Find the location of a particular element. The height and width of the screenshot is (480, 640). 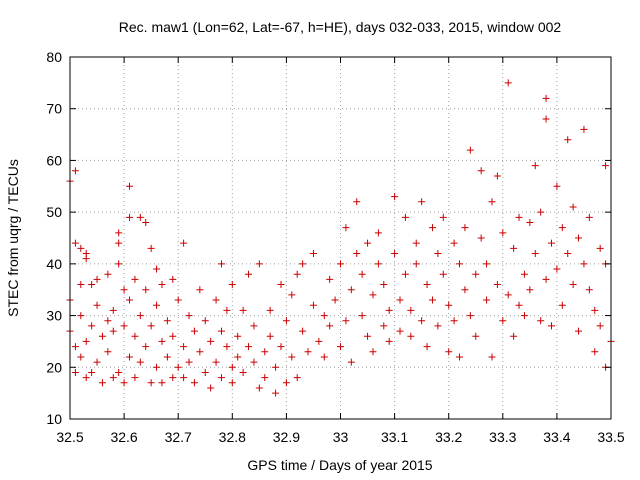

x-tick-label: 33.5 is located at coordinates (610, 437).